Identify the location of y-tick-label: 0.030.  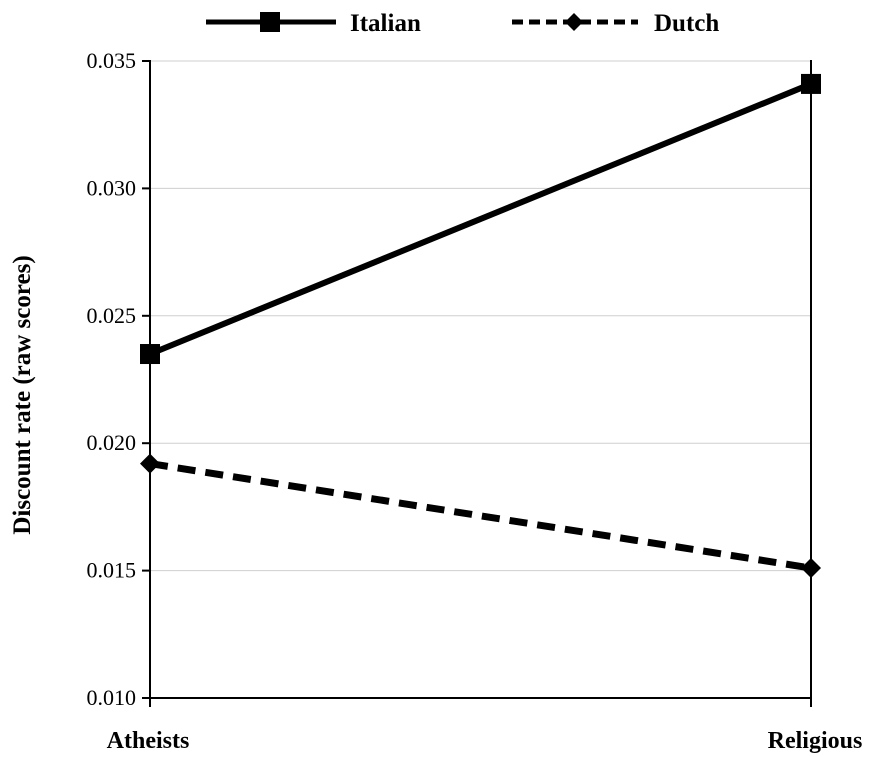
(112, 187).